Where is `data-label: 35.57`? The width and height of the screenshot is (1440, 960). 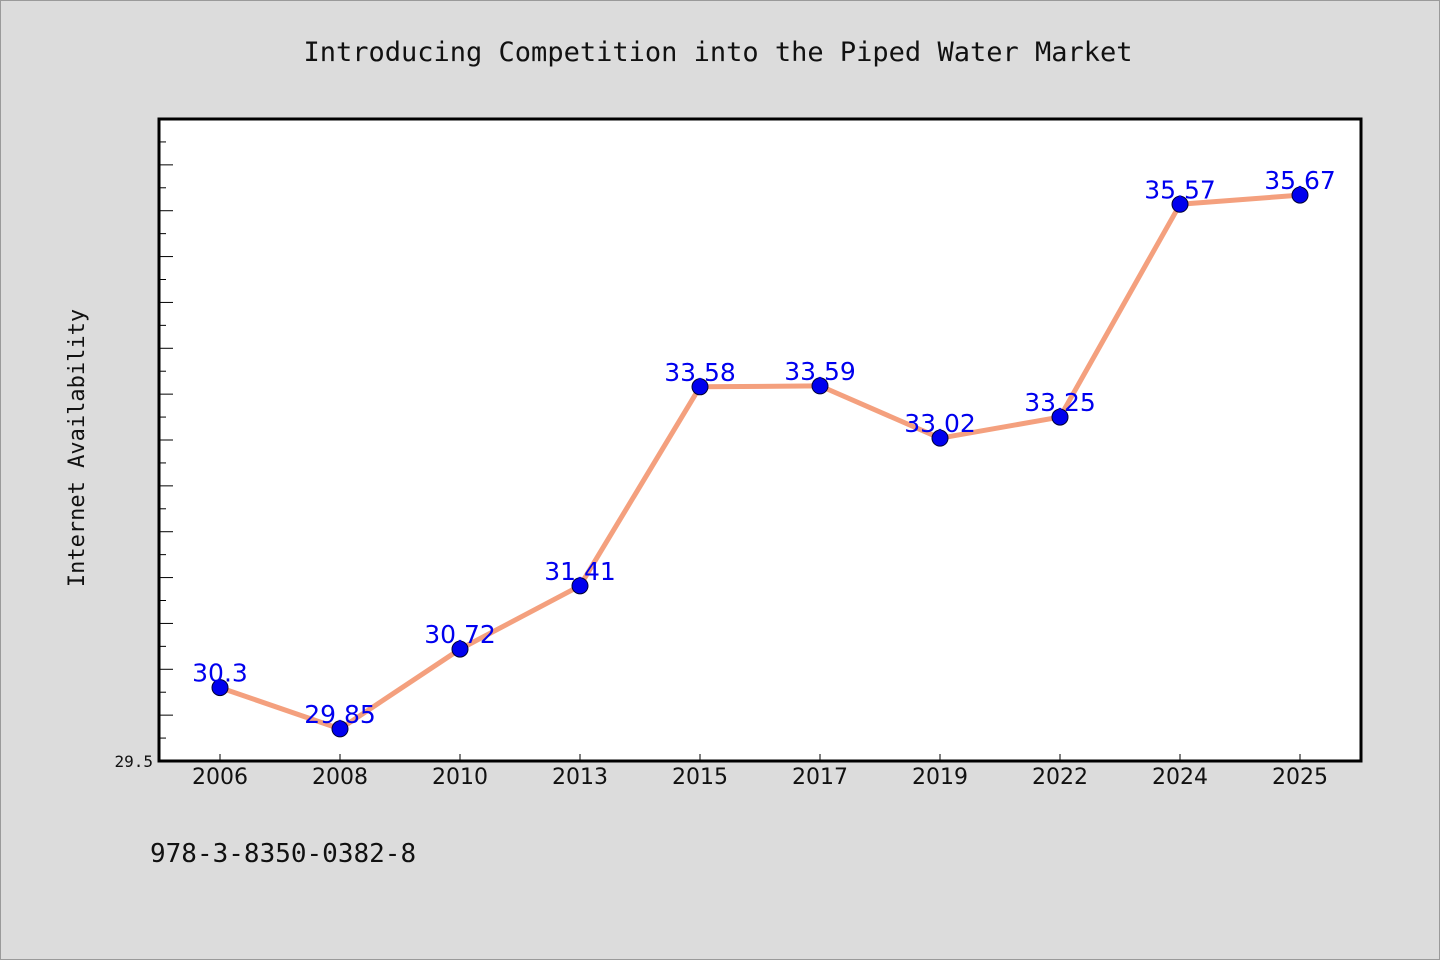
data-label: 35.57 is located at coordinates (1180, 189).